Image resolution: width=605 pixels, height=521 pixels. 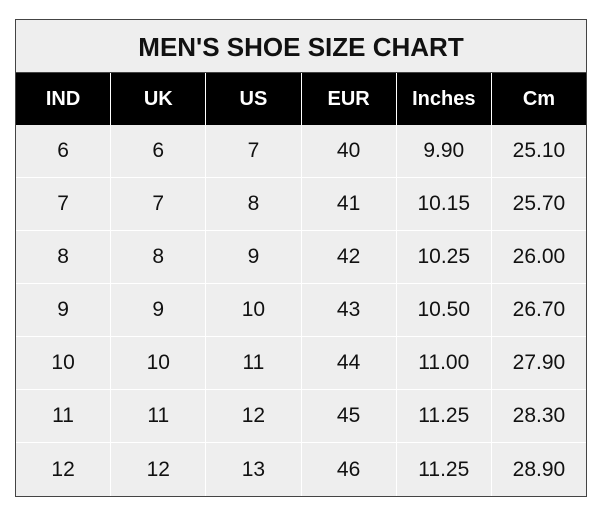 I want to click on table-row: 6 6 7 40 9.90 25.10, so click(x=301, y=151).